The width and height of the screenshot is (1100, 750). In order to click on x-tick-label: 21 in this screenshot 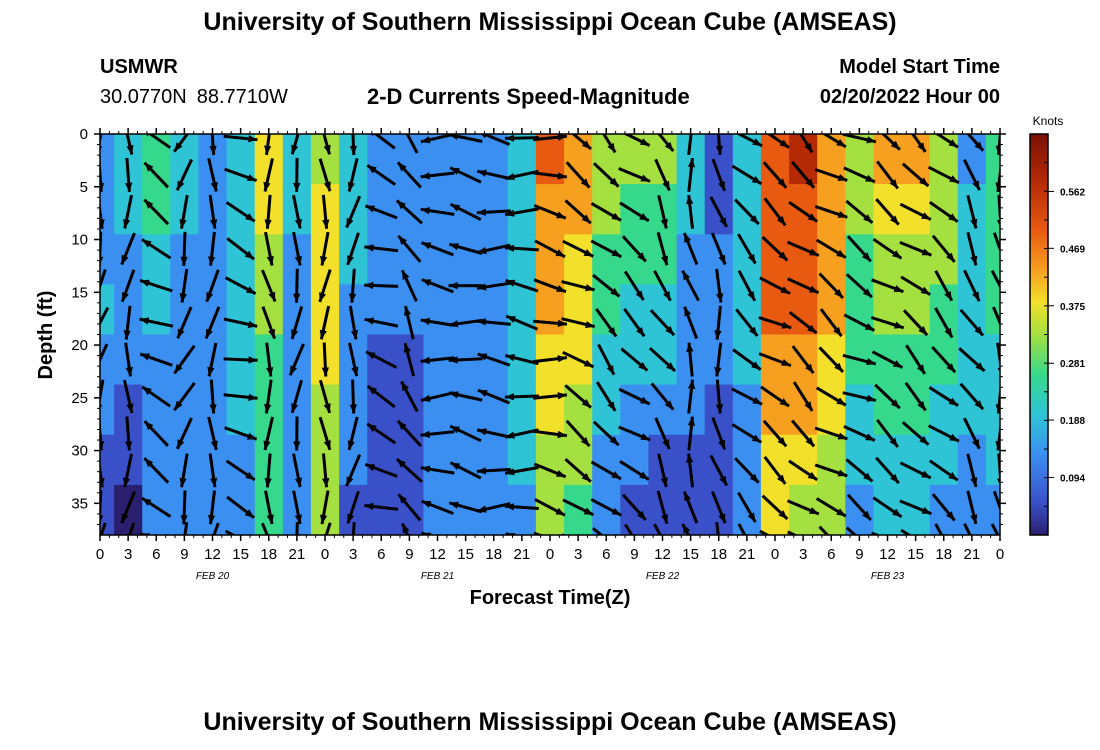, I will do `click(747, 554)`.